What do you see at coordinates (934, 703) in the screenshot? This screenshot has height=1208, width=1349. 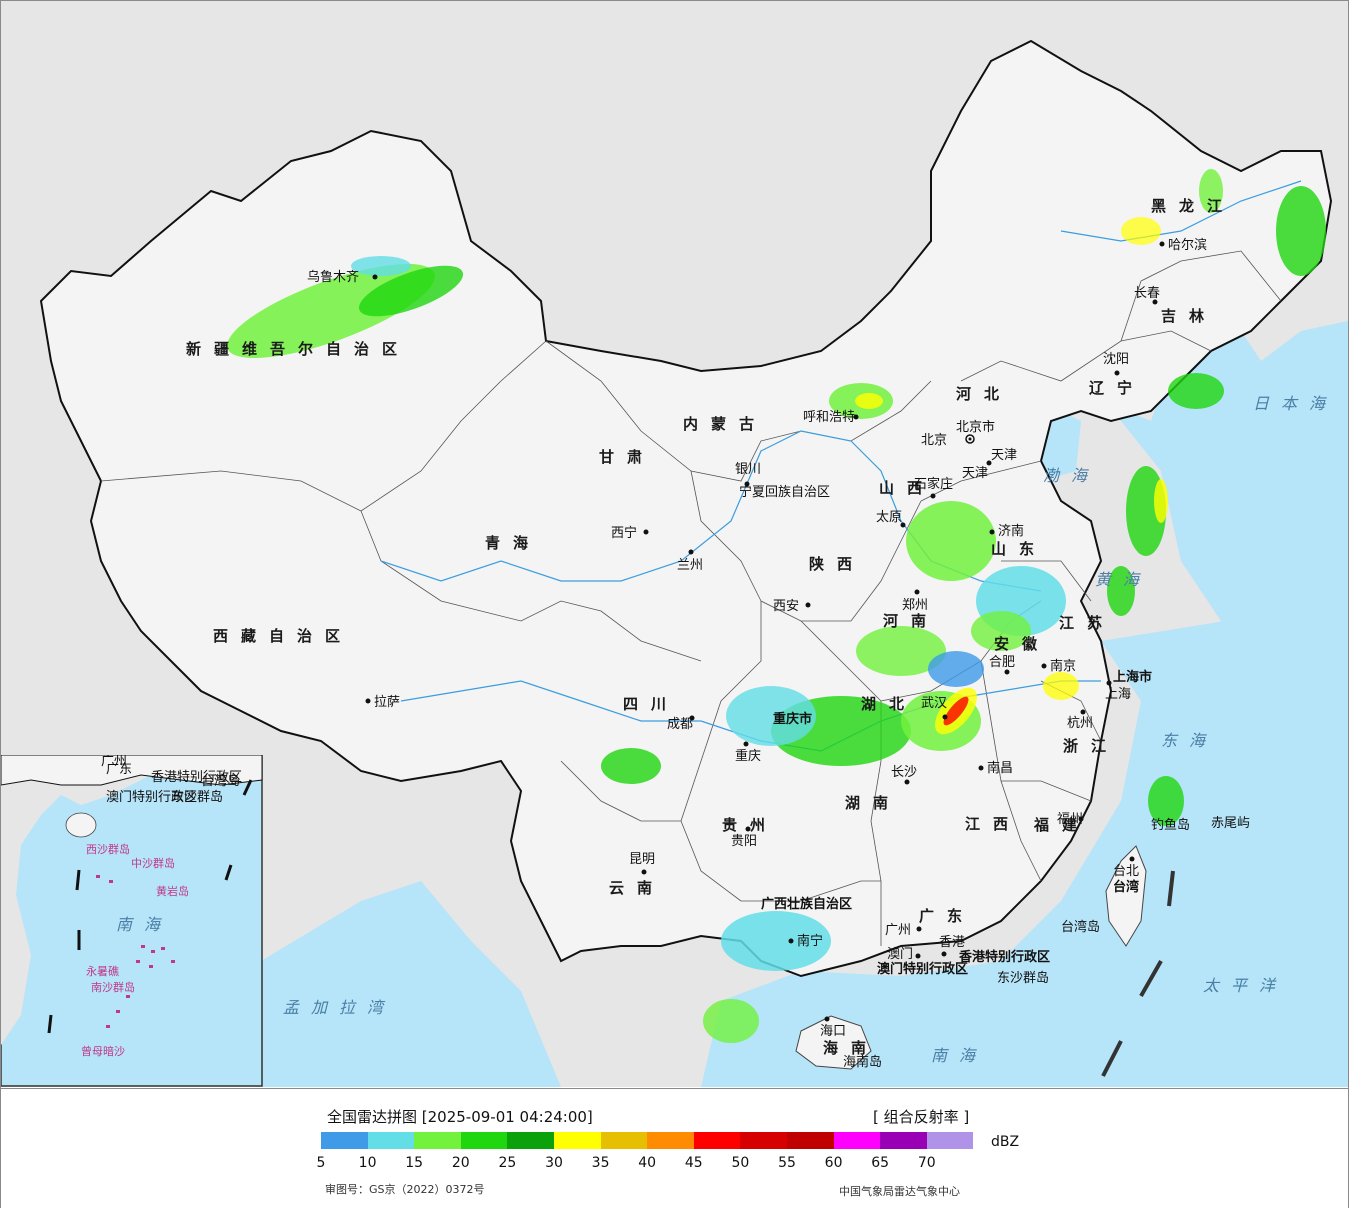 I see `city-label: 武汉` at bounding box center [934, 703].